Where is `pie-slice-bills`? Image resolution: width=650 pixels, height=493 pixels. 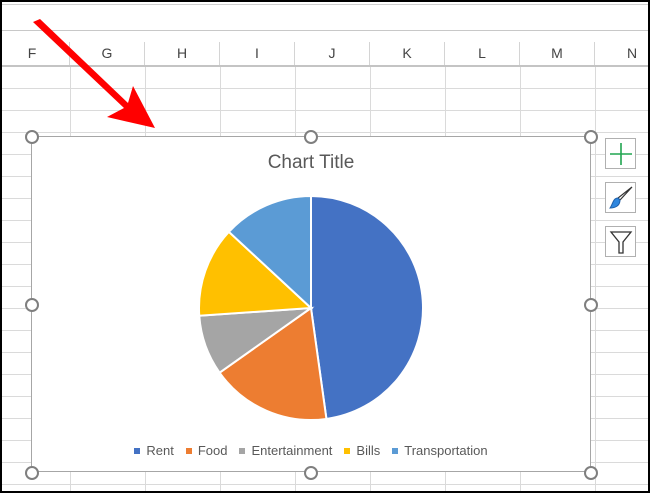
pie-slice-bills is located at coordinates (256, 273).